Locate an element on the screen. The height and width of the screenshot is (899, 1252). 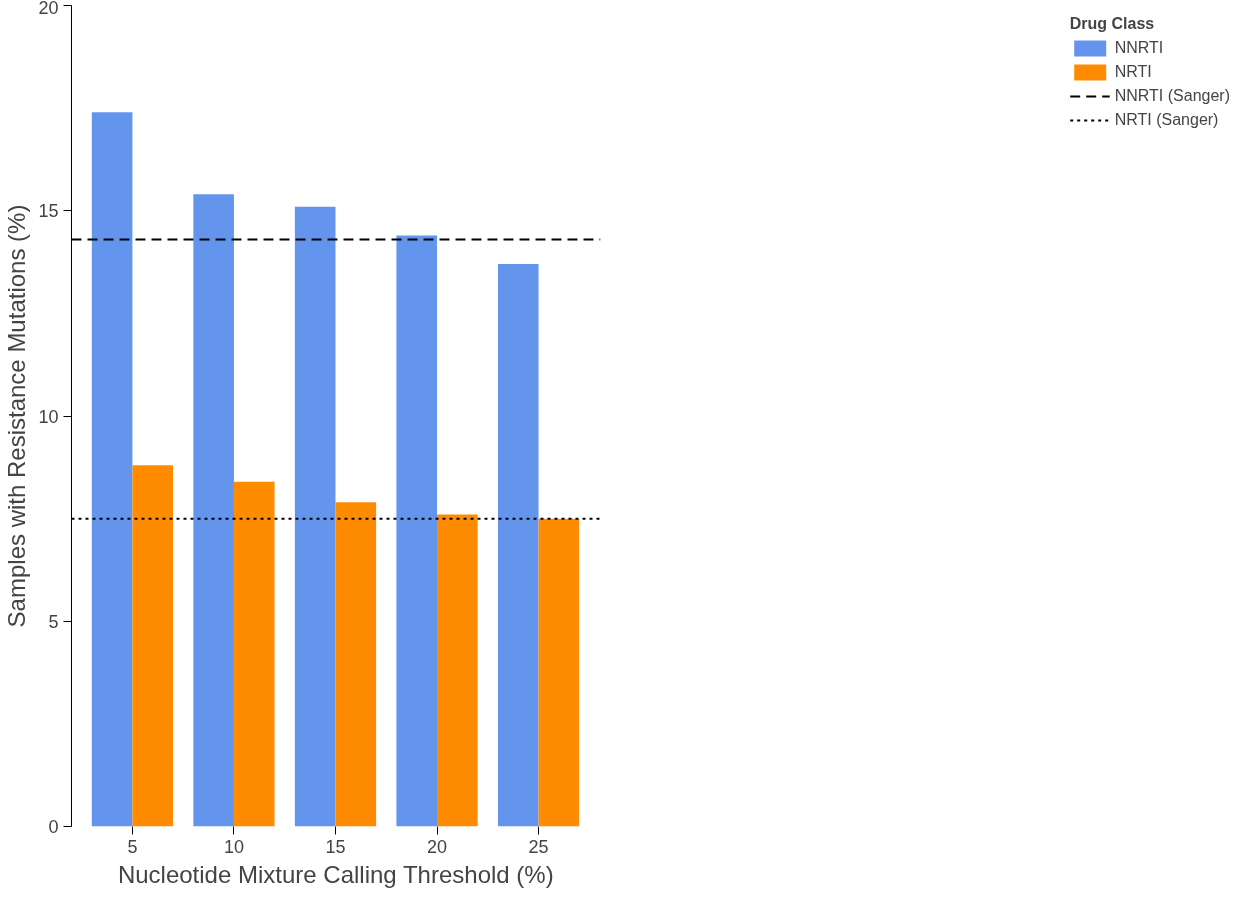
y-axis-title: Samples with Resistance Mutations (%) is located at coordinates (17, 416).